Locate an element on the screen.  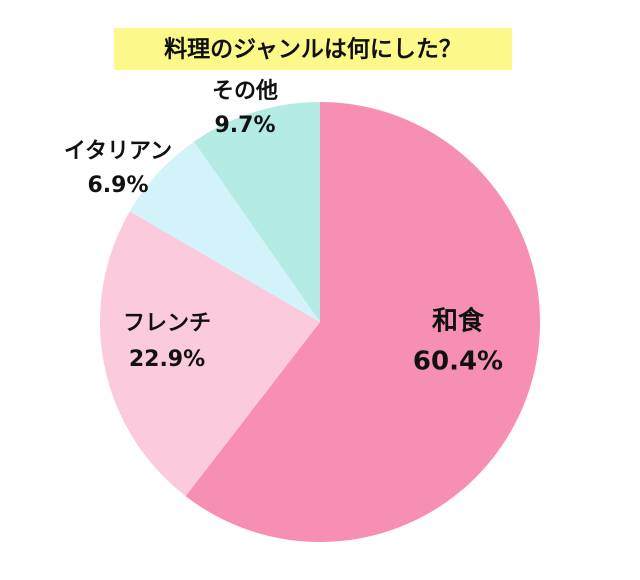
slice-label: 和食 is located at coordinates (458, 321).